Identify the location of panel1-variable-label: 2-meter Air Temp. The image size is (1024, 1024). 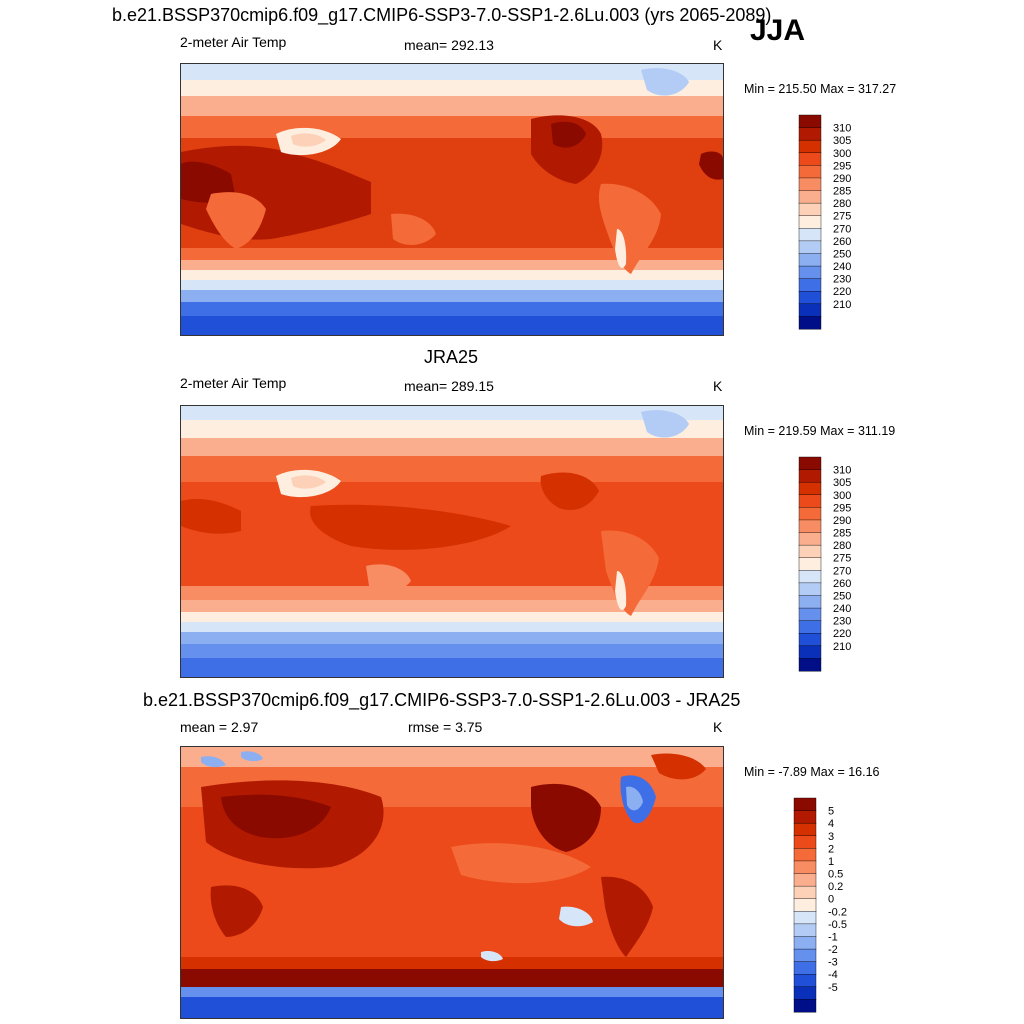
(233, 42).